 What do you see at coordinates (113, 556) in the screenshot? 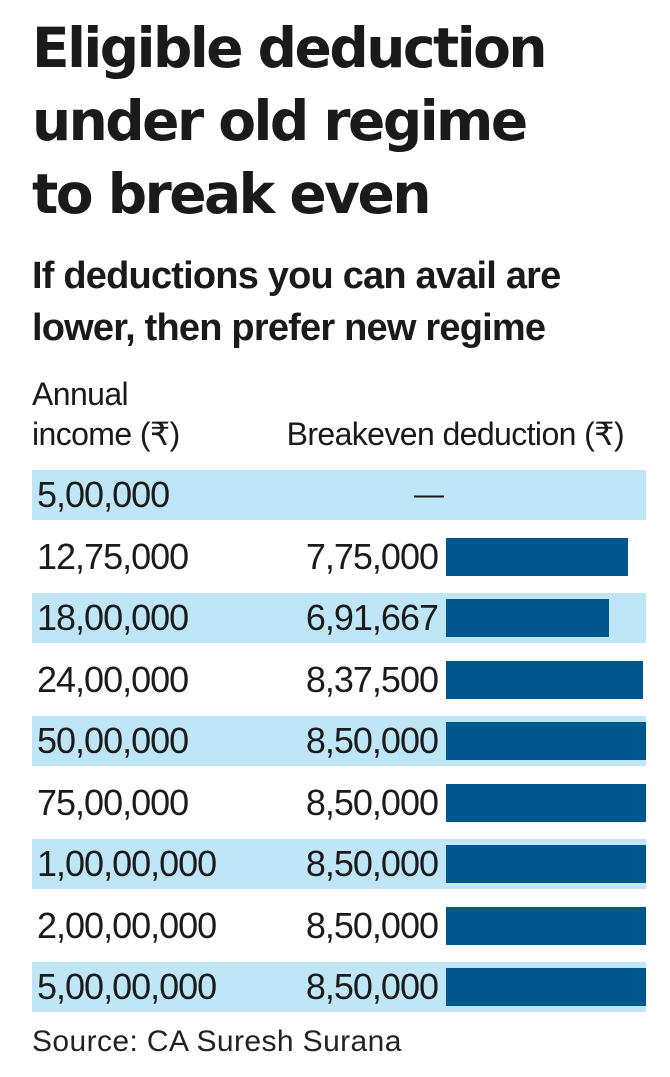
I see `income-label: 12,75,000` at bounding box center [113, 556].